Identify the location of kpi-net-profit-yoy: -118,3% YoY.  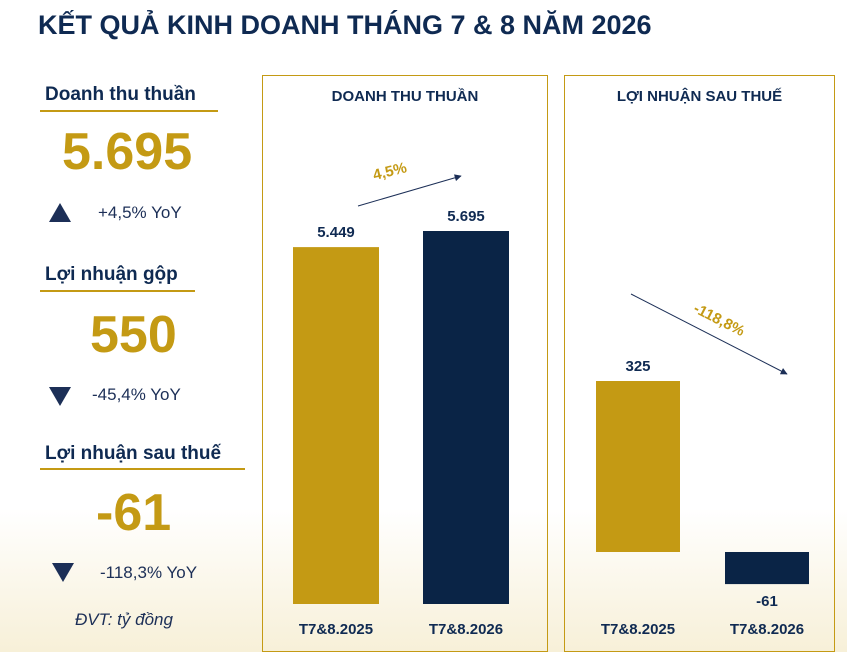
(149, 572).